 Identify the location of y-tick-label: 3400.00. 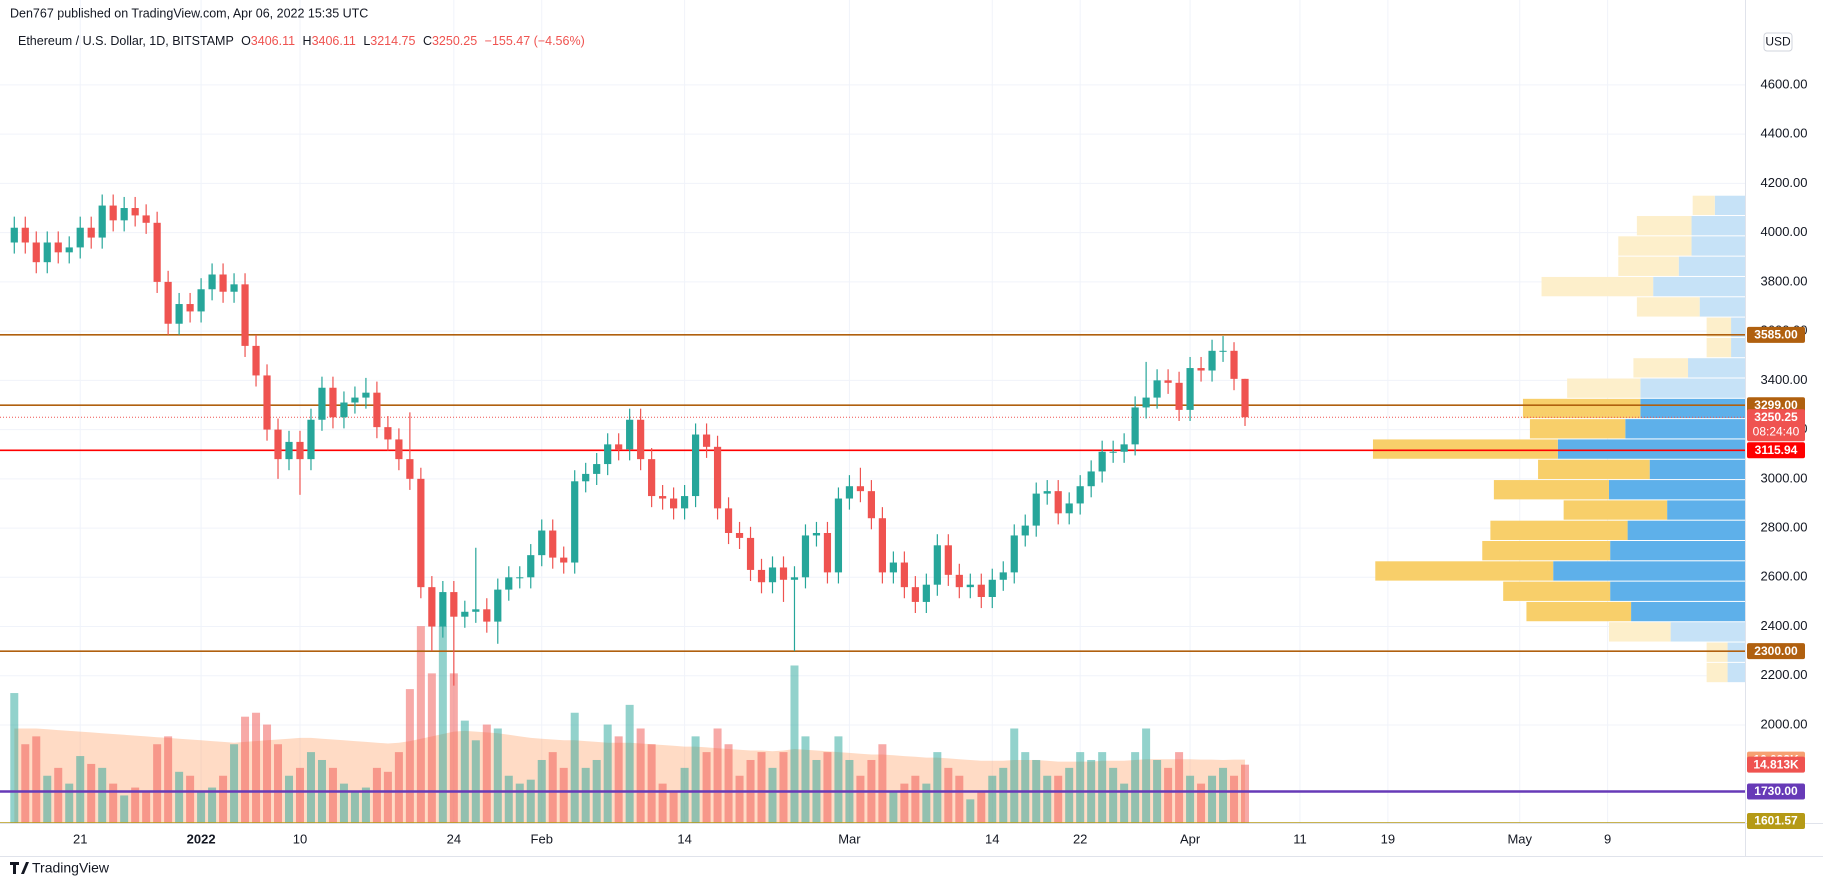
(1784, 379).